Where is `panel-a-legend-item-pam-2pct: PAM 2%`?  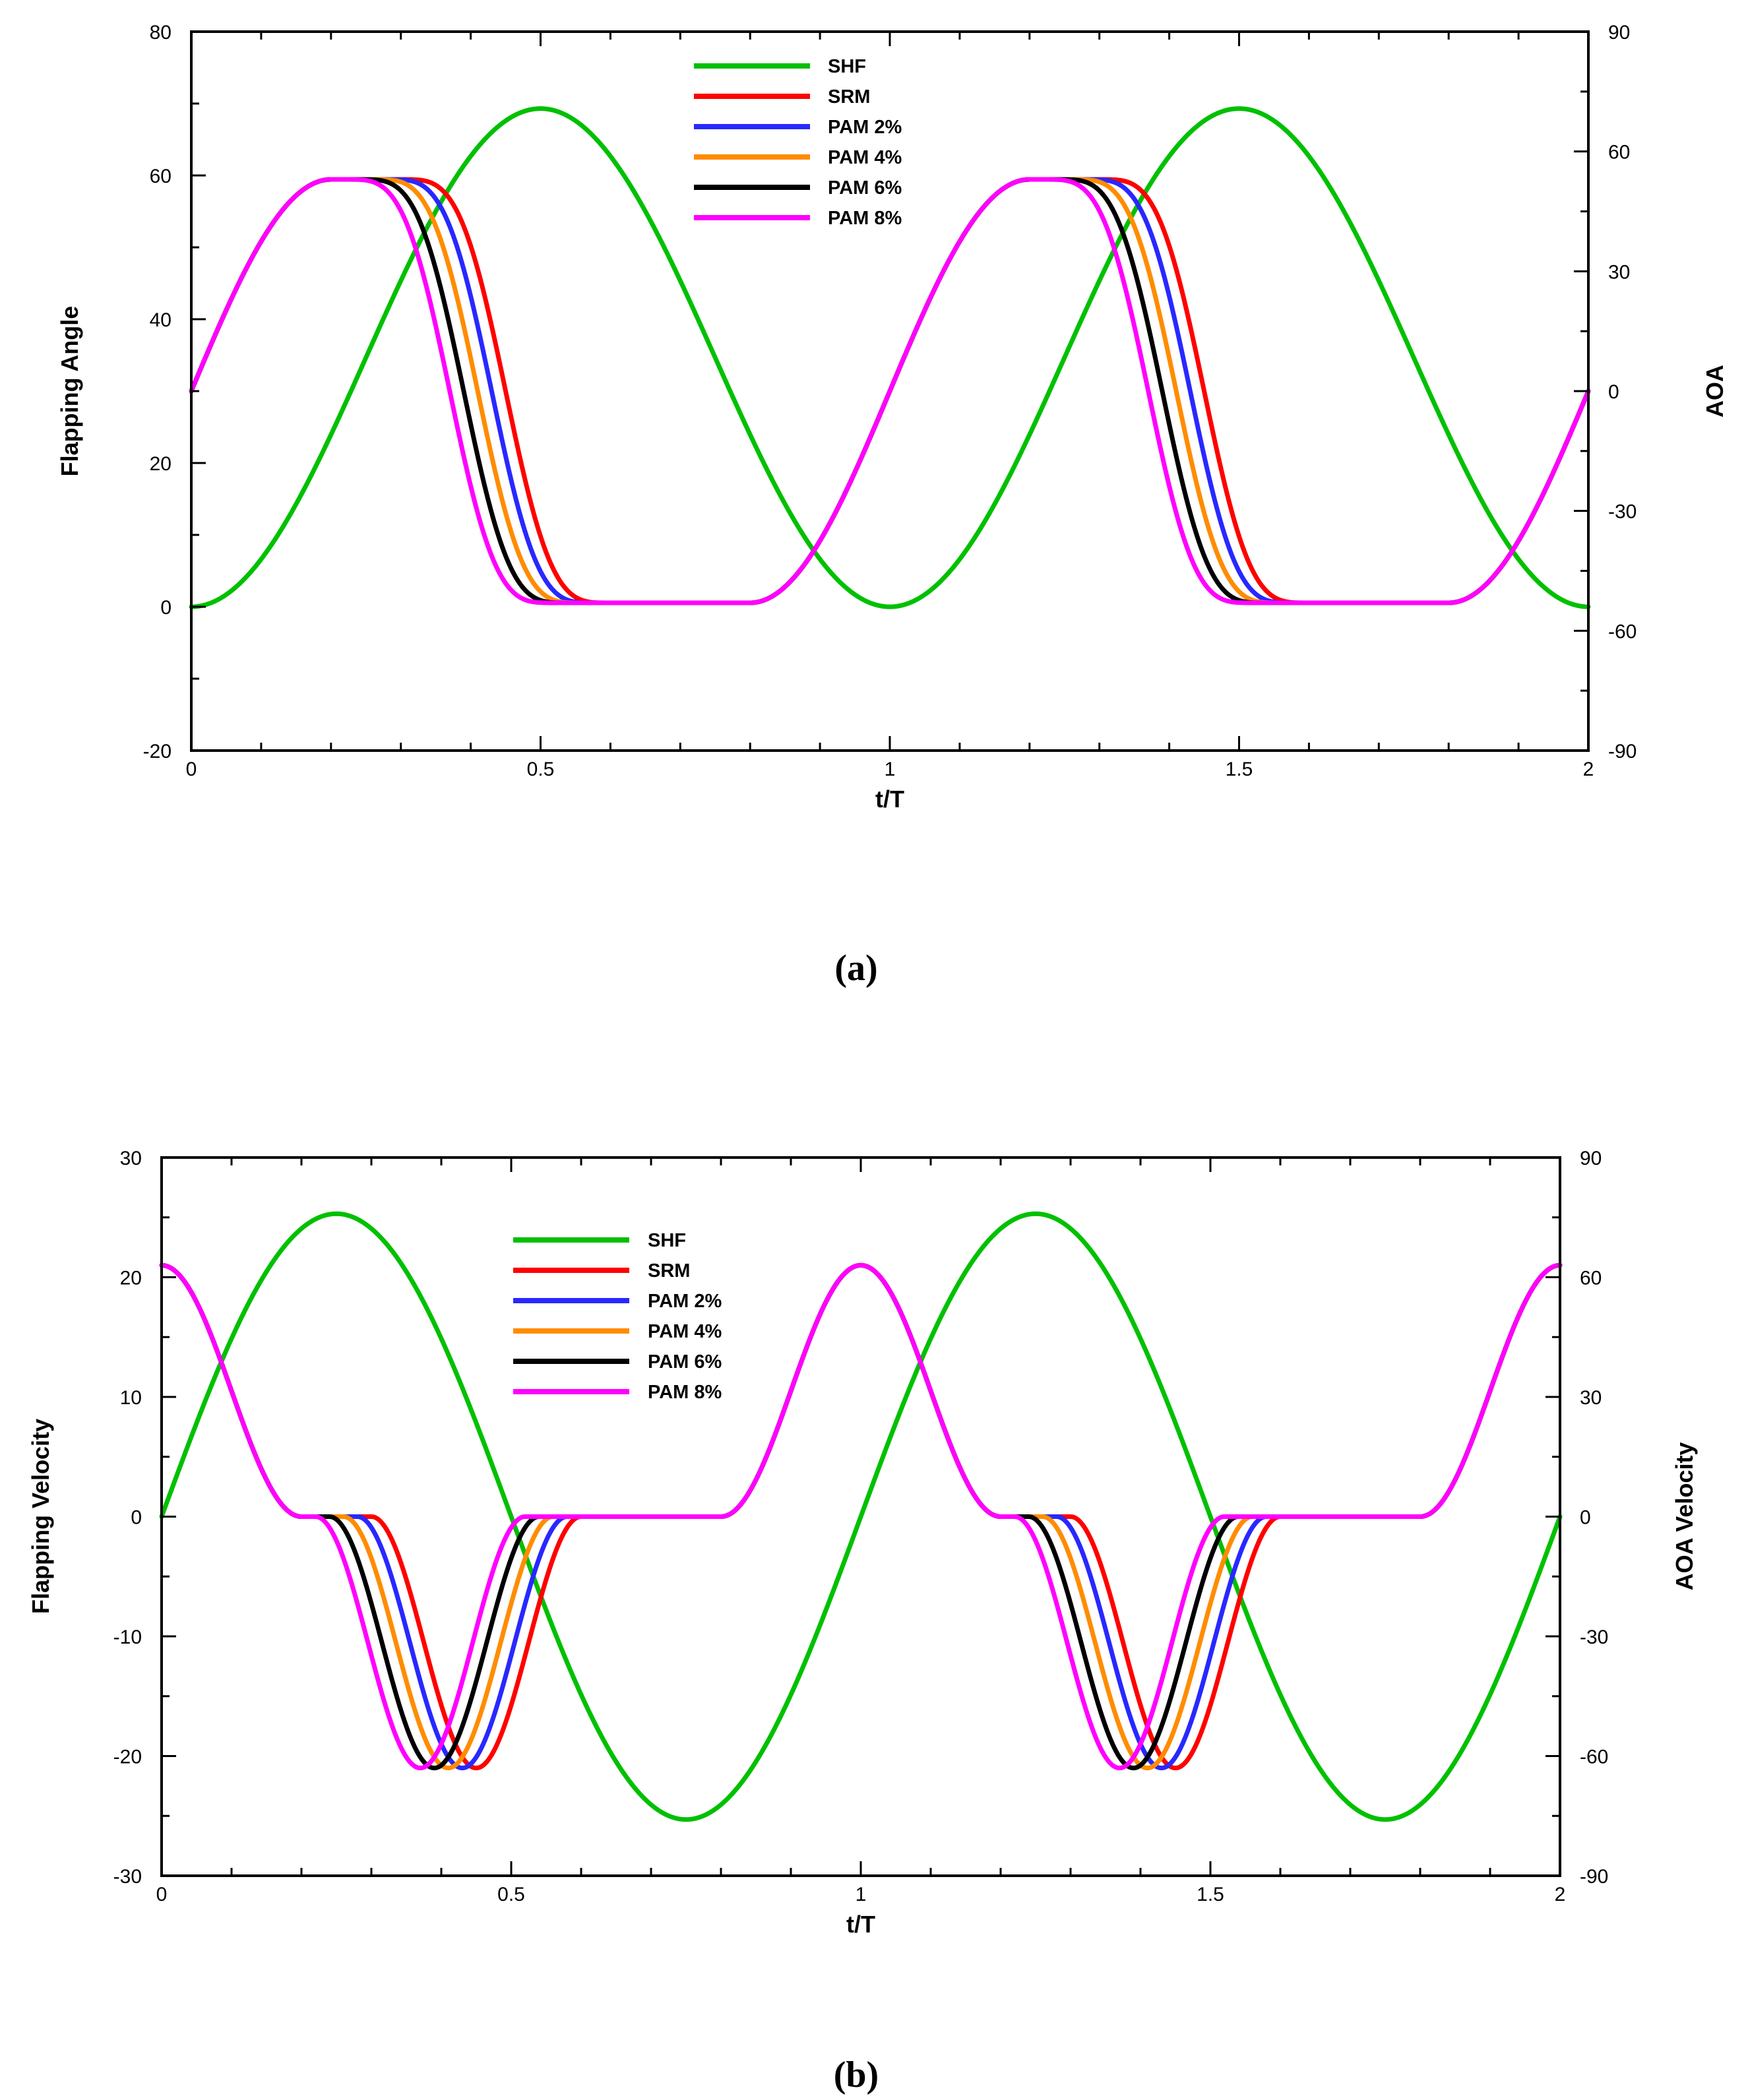 panel-a-legend-item-pam-2pct: PAM 2% is located at coordinates (798, 127).